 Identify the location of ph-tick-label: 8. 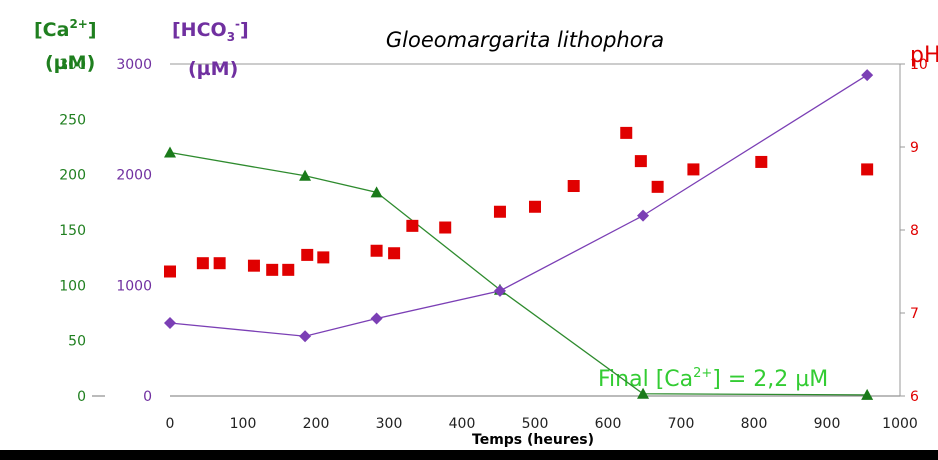
(914, 231).